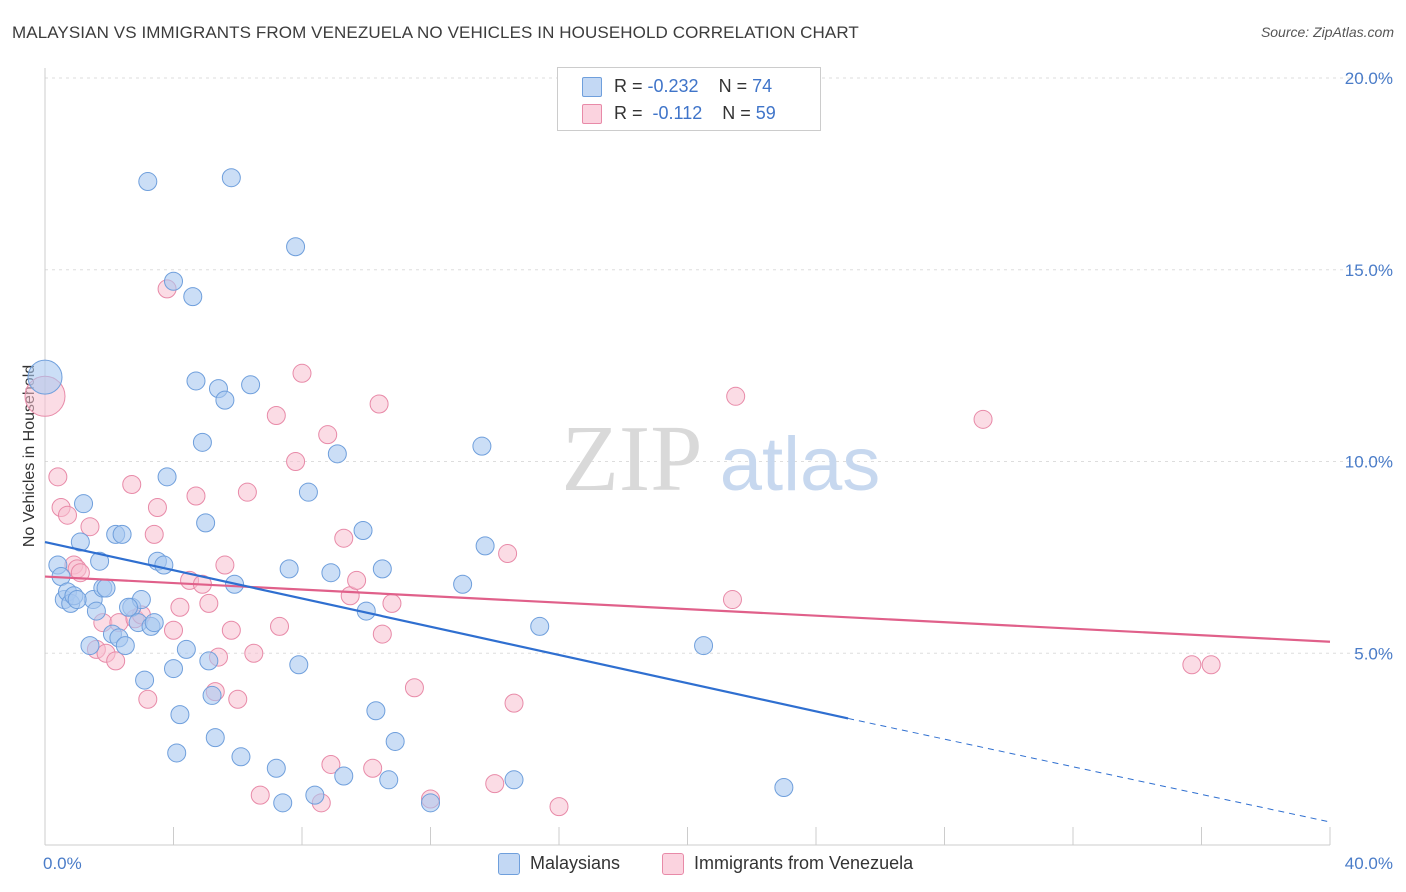 This screenshot has height=892, width=1406. I want to click on source-credit: Source: ZipAtlas.com, so click(1327, 32).